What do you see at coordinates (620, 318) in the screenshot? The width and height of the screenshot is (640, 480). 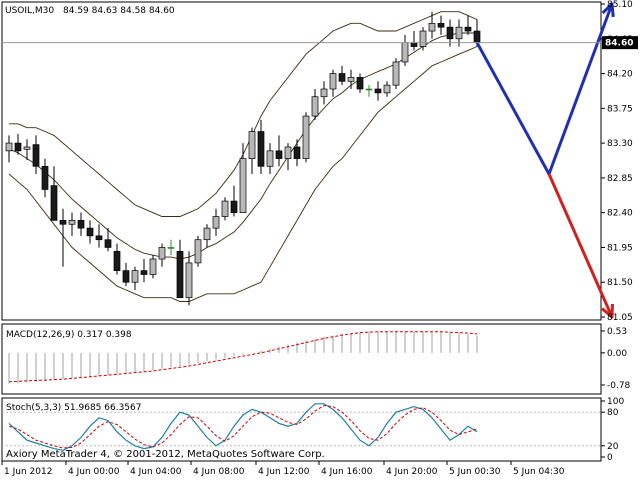 I see `price-tick-label: 81.05` at bounding box center [620, 318].